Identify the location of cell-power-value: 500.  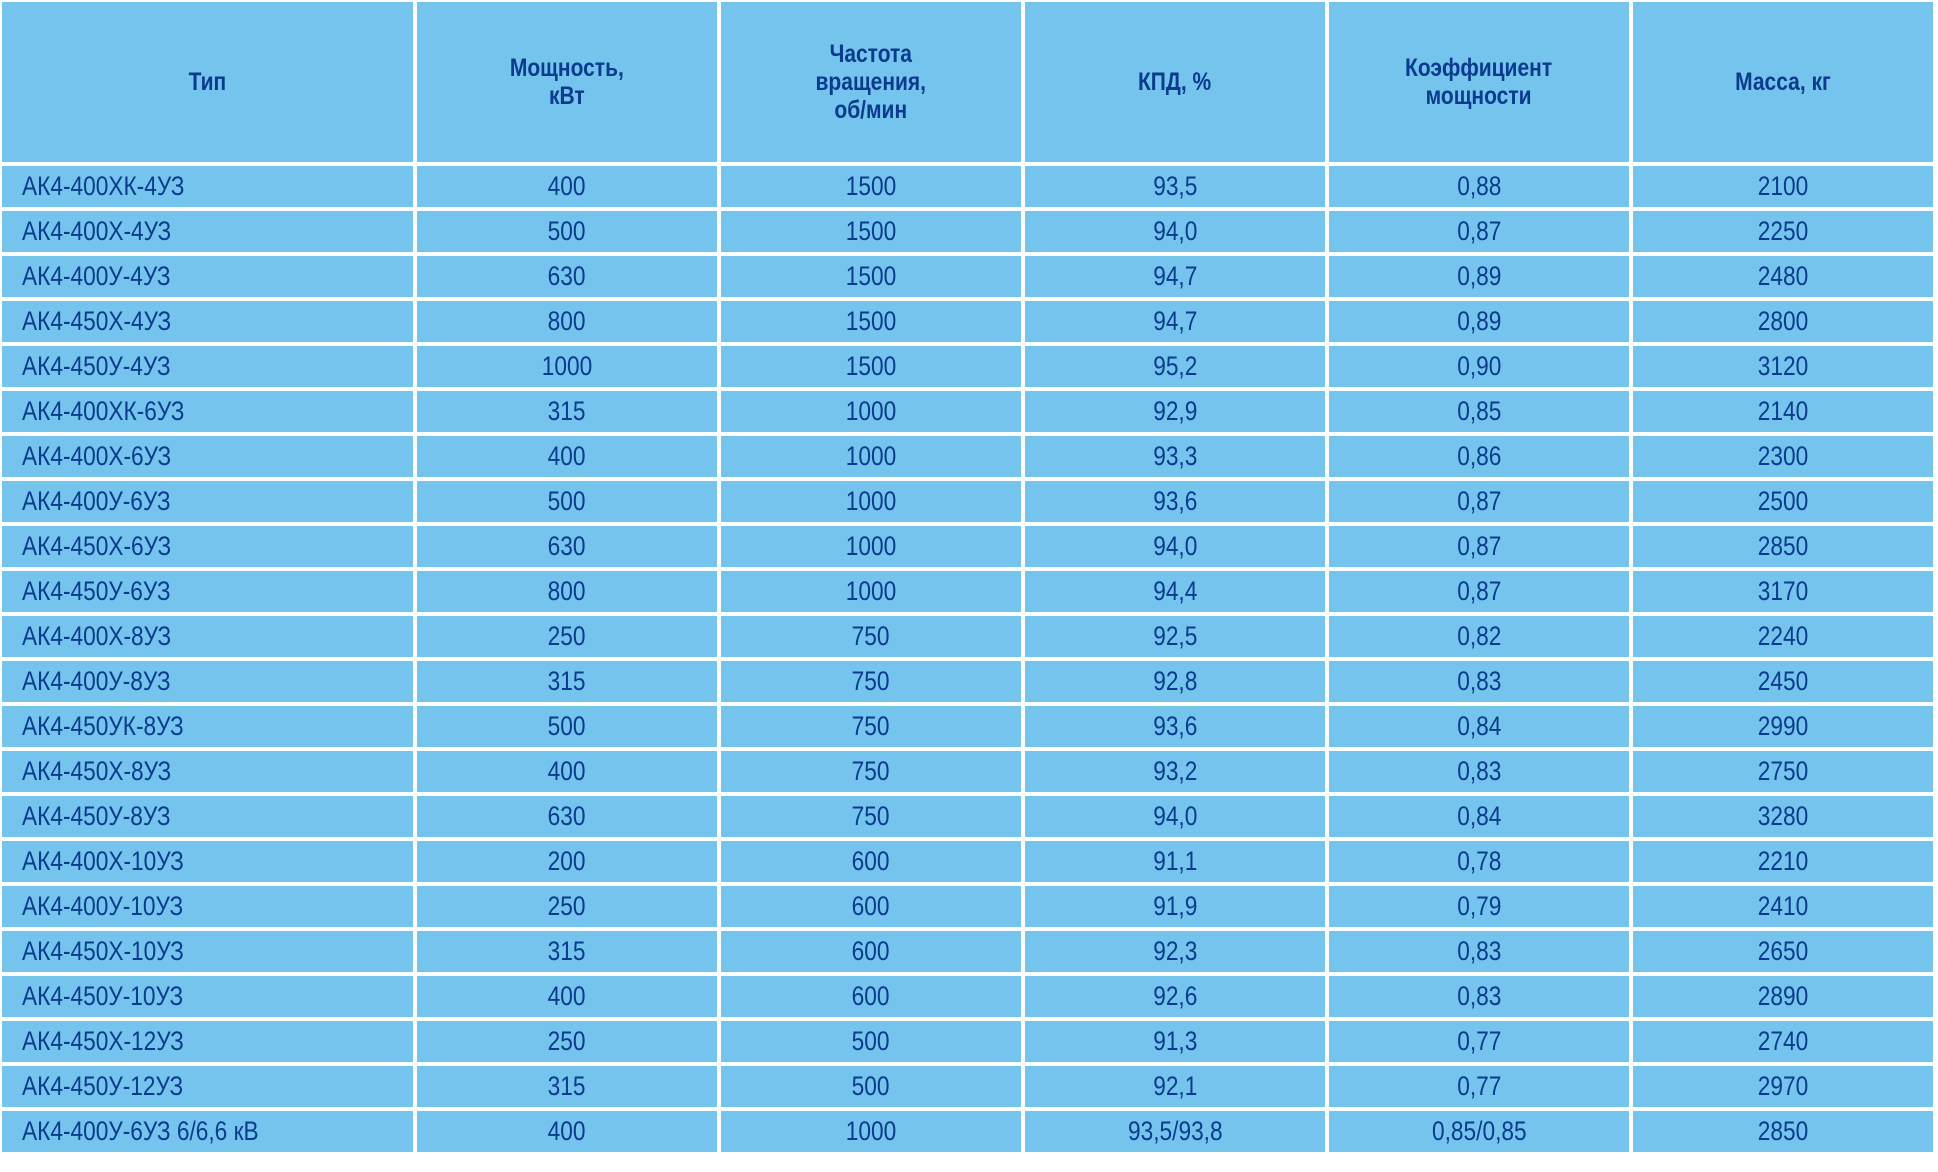
(567, 231).